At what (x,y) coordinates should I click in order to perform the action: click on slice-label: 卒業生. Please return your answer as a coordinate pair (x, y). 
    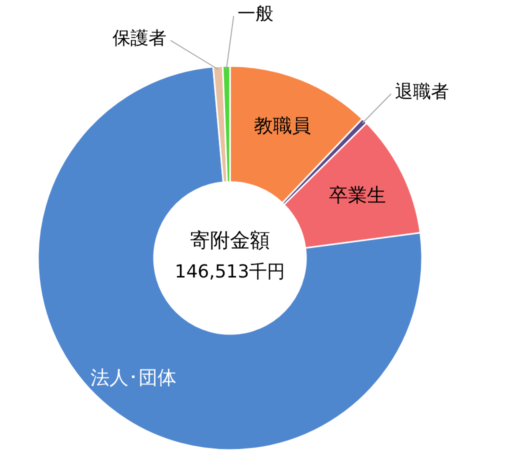
    Looking at the image, I should click on (357, 195).